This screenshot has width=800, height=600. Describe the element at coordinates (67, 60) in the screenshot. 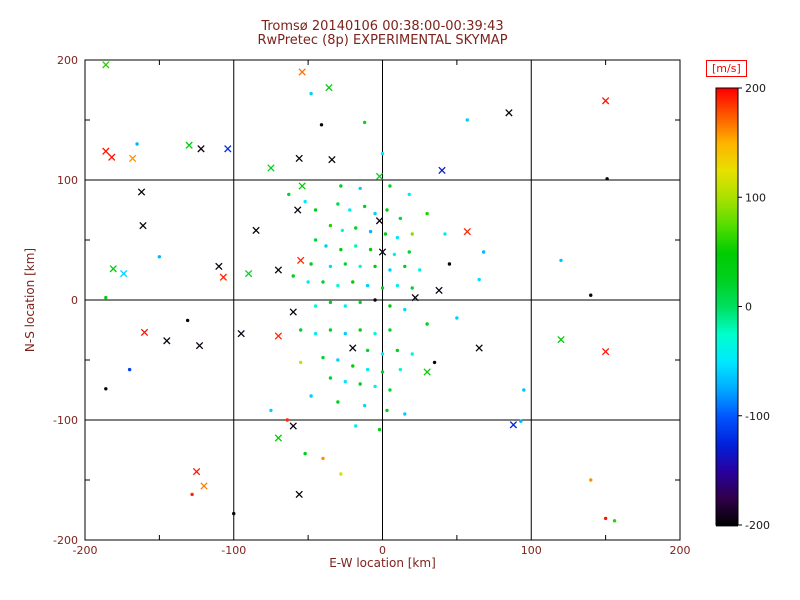

I see `y-tick-label: 200` at that location.